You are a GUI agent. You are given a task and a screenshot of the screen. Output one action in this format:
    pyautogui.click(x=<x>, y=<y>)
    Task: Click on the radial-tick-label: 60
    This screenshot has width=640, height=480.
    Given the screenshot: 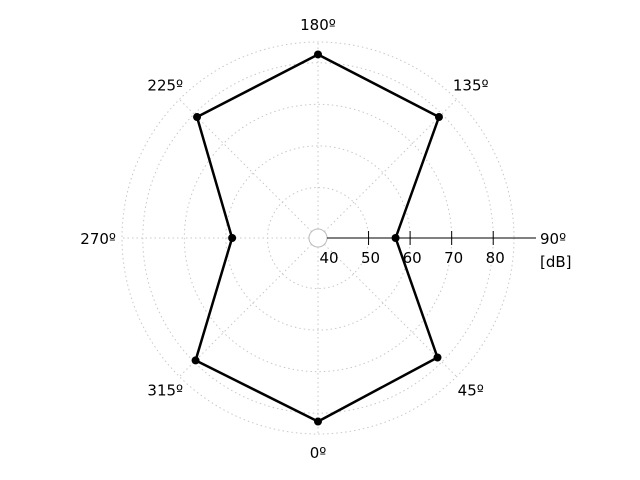 What is the action you would take?
    pyautogui.click(x=412, y=258)
    